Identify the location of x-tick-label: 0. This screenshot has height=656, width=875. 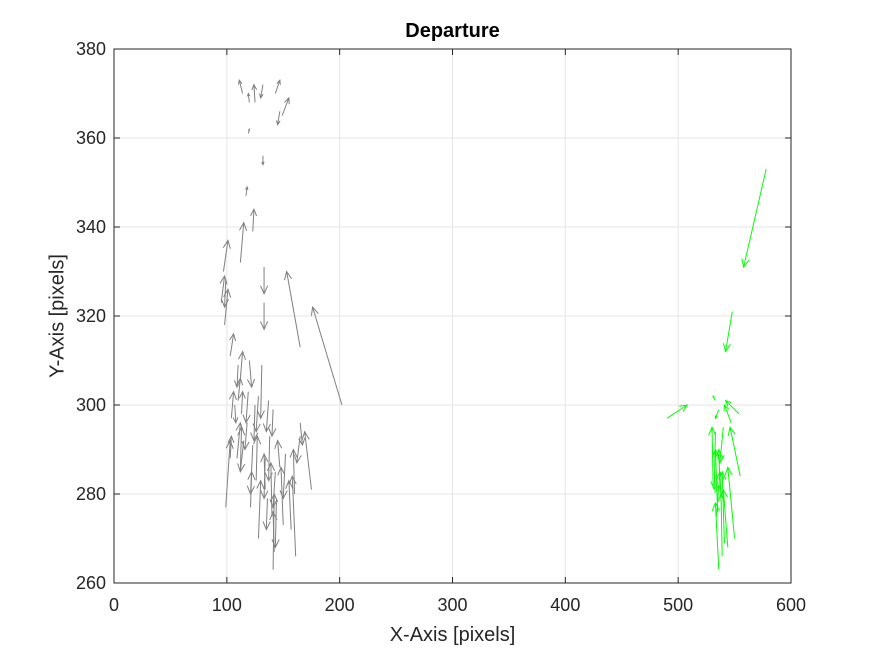
(114, 605).